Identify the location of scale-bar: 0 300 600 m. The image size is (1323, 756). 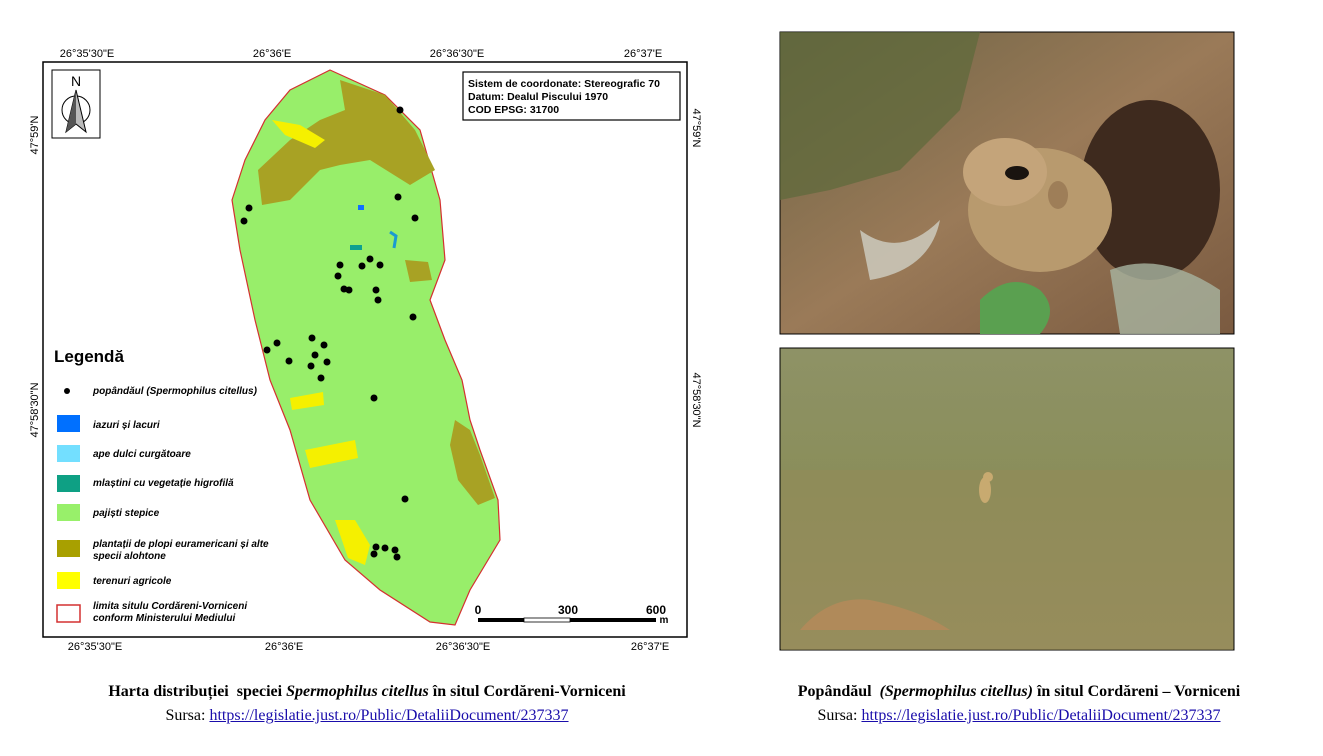
(572, 614).